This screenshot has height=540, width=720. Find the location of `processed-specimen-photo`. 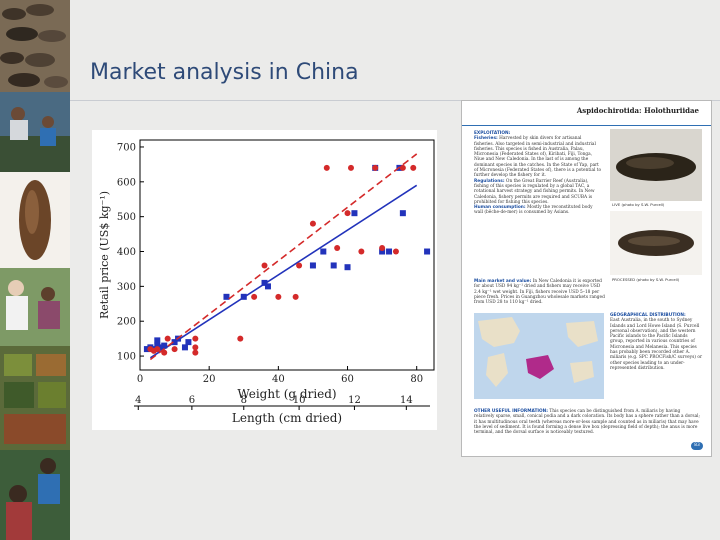

processed-specimen-photo is located at coordinates (656, 243).